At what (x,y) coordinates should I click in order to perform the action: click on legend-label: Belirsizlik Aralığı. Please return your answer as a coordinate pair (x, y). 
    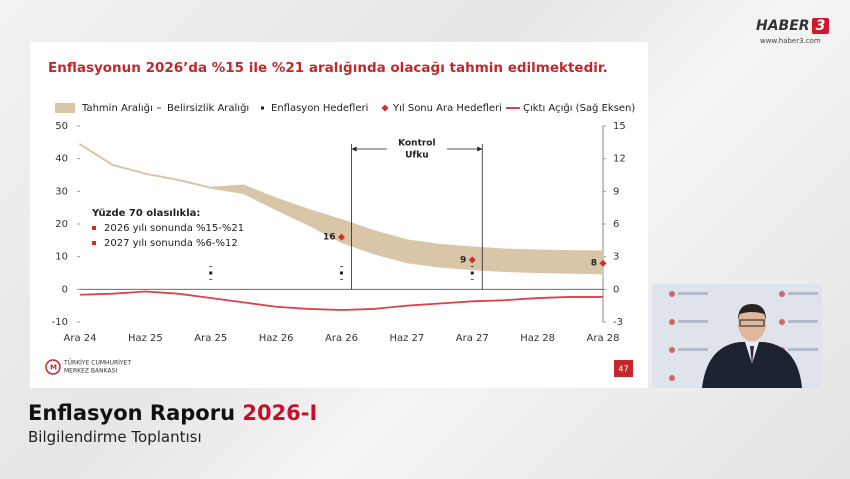
    Looking at the image, I should click on (208, 108).